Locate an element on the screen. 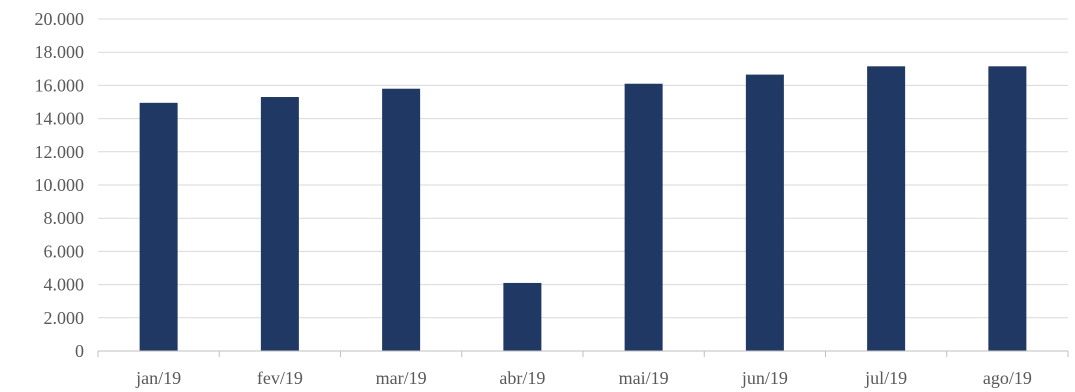  x-axis is located at coordinates (583, 353).